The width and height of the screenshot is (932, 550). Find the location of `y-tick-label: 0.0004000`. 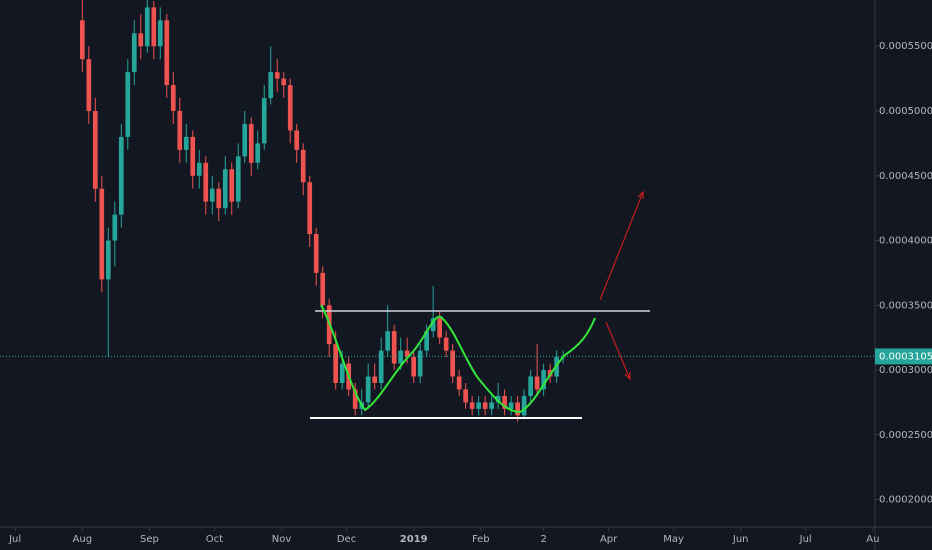

y-tick-label: 0.0004000 is located at coordinates (905, 241).